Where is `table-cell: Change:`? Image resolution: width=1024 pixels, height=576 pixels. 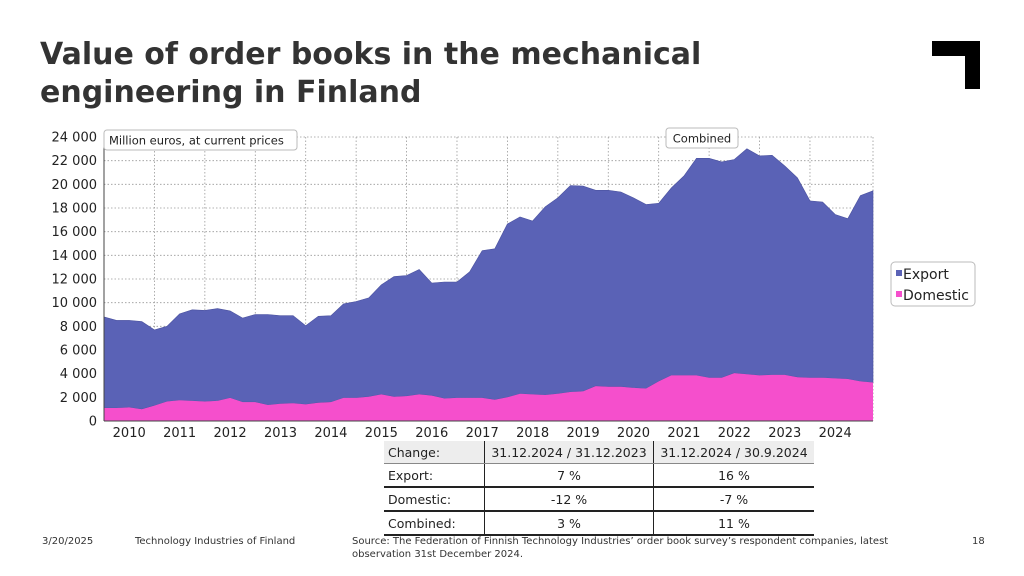 table-cell: Change: is located at coordinates (434, 452).